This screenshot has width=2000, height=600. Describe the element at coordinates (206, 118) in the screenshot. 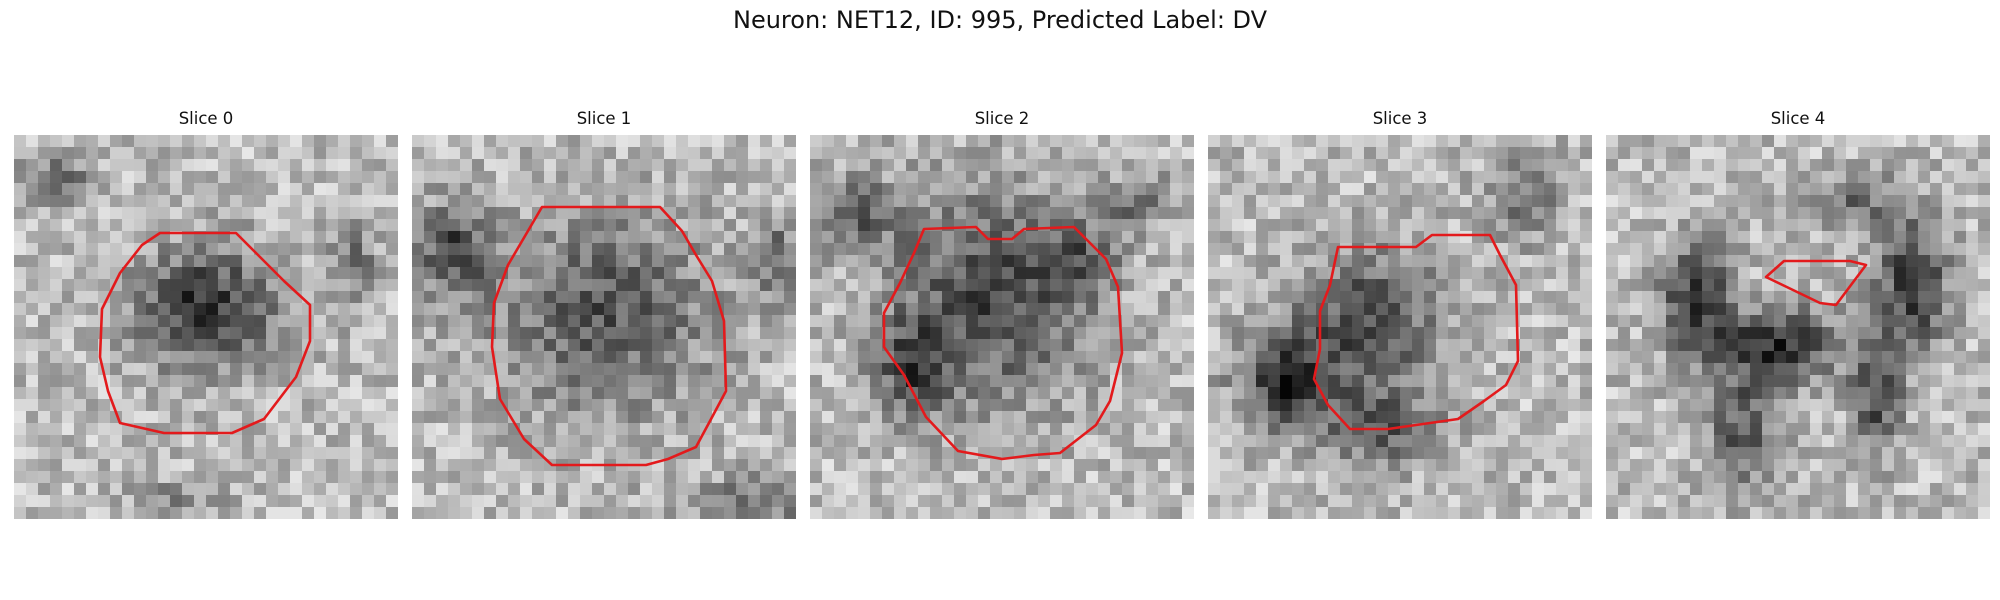

I see `slice-title-0: Slice 0` at that location.